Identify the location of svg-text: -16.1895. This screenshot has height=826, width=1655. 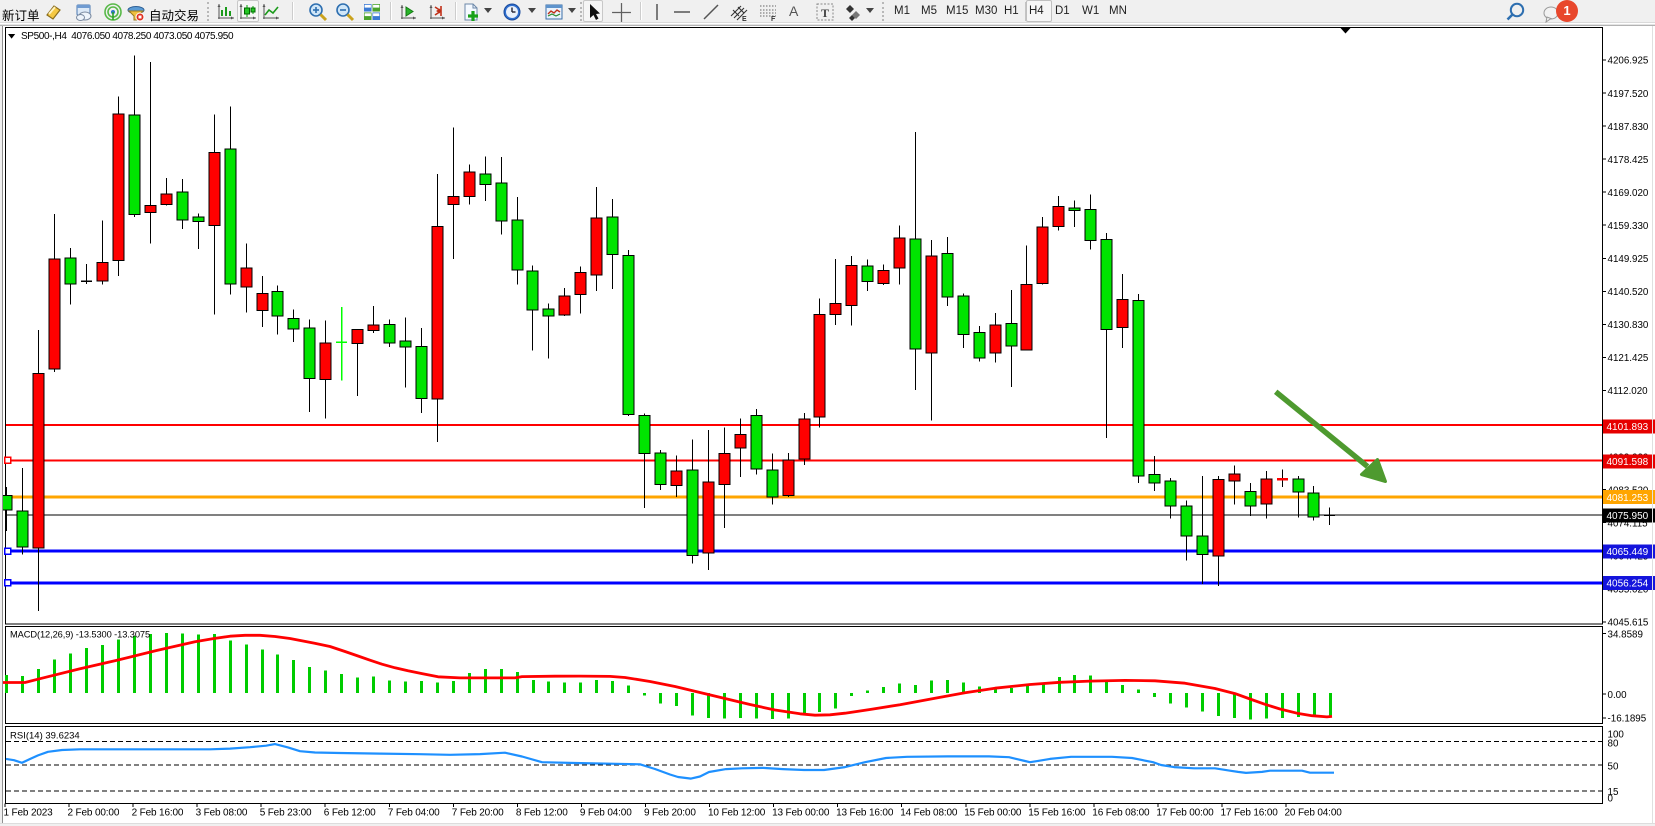
(1627, 719).